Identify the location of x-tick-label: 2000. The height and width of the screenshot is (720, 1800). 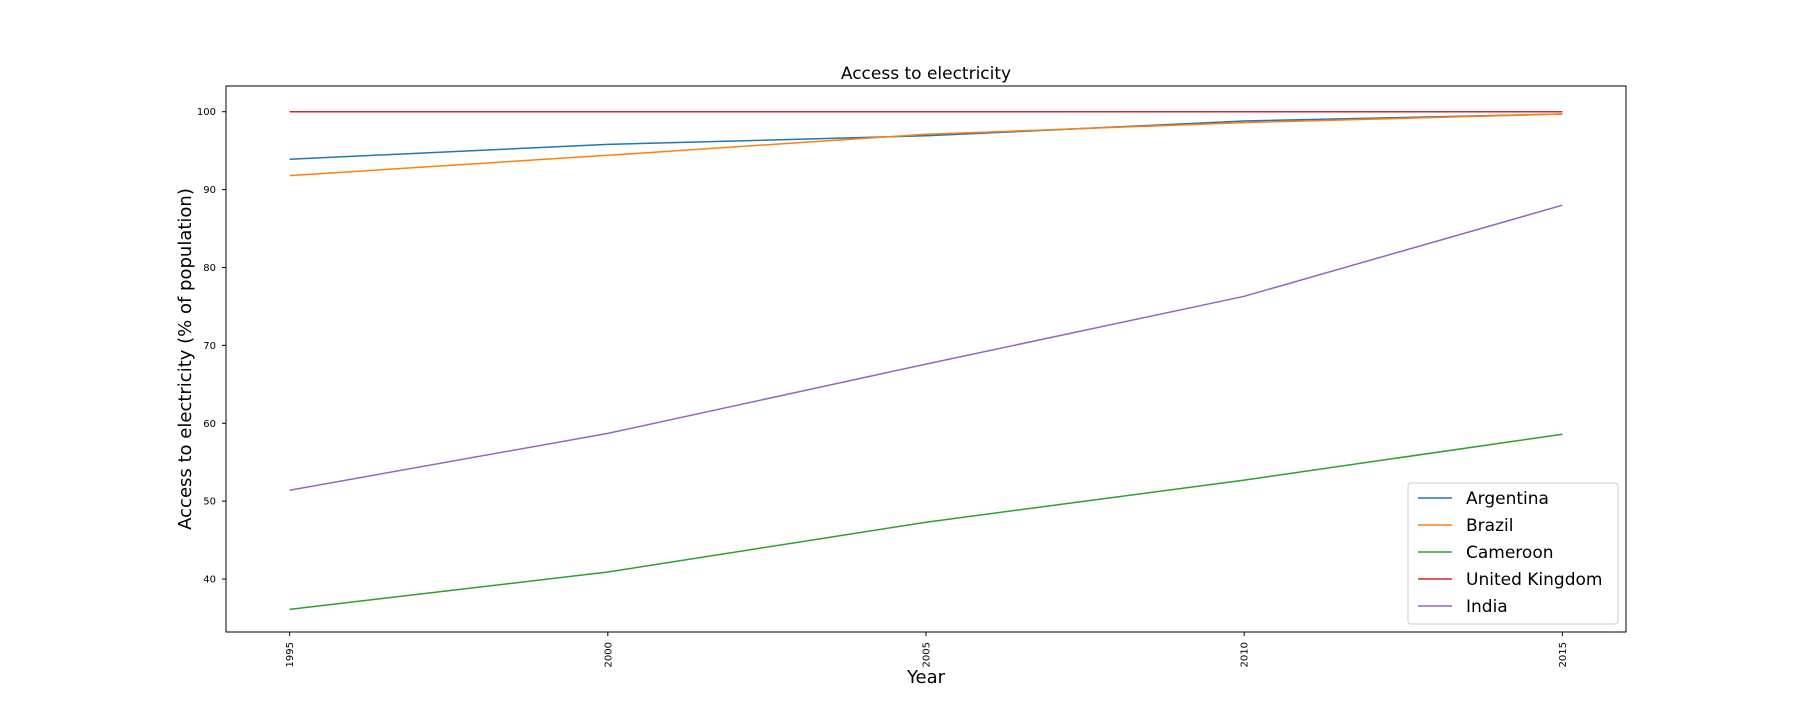
(608, 654).